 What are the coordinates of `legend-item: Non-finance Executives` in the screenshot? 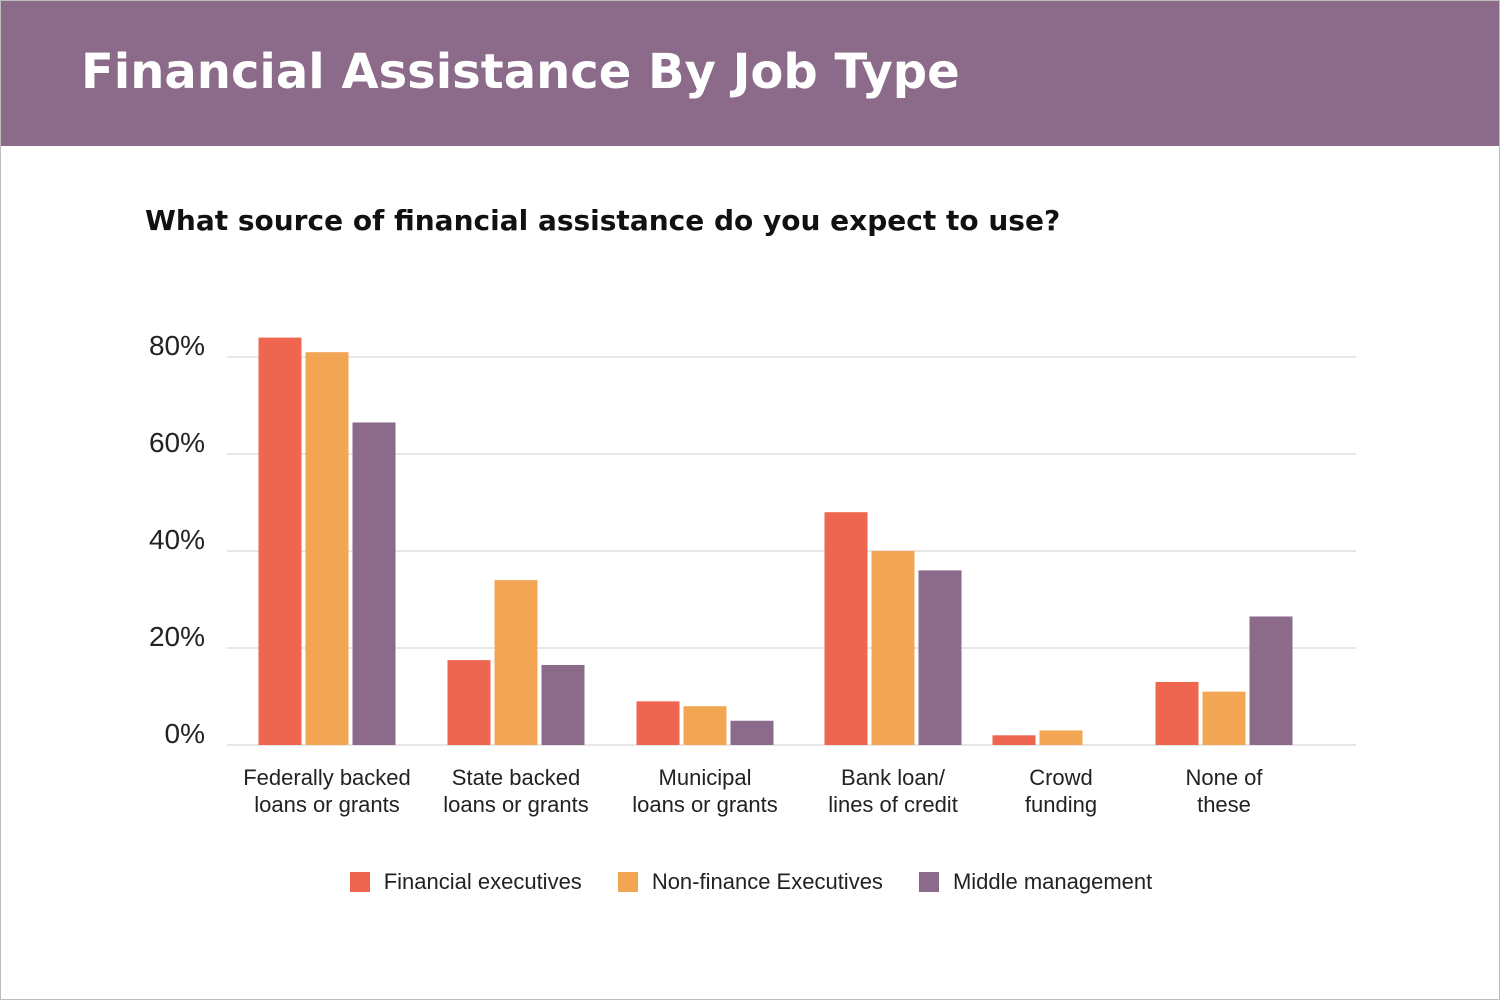 It's located at (750, 882).